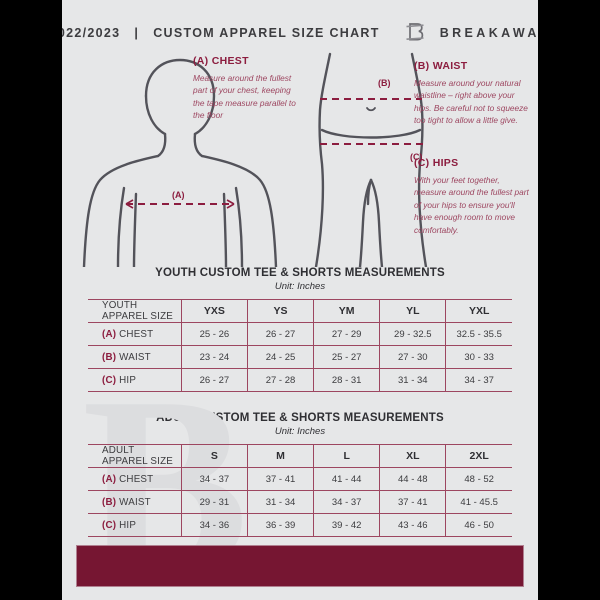  Describe the element at coordinates (178, 195) in the screenshot. I see `chest-line-label: (A)` at that location.